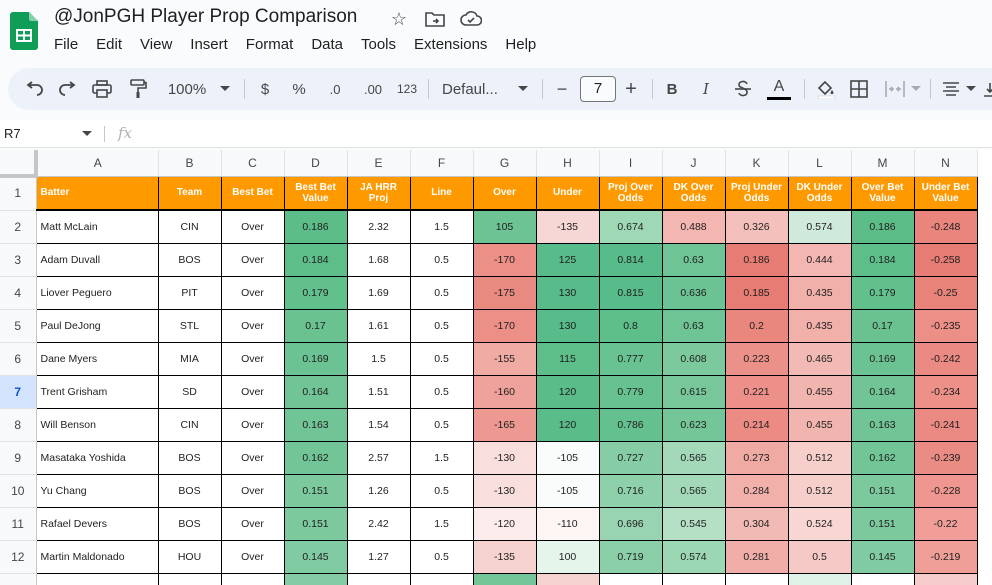 This screenshot has width=992, height=585. What do you see at coordinates (190, 425) in the screenshot?
I see `data-cell: CIN` at bounding box center [190, 425].